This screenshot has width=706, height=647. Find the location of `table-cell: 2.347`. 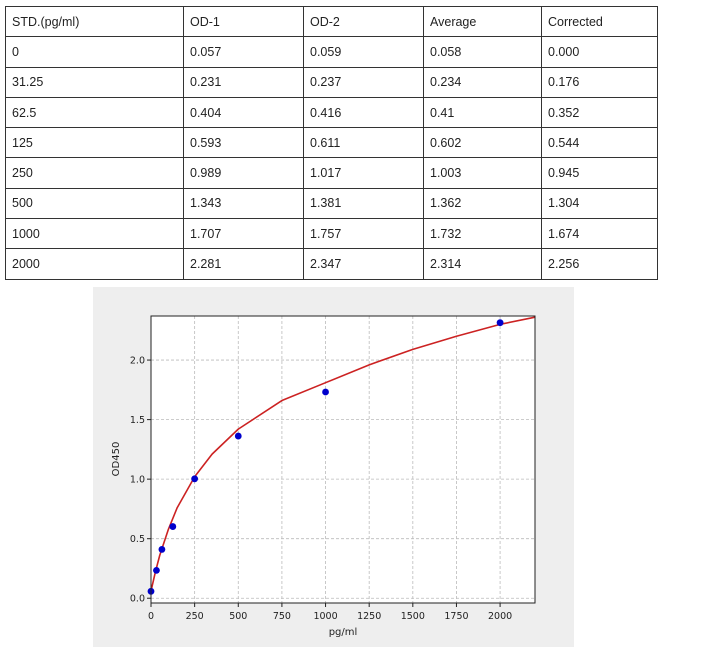

table-cell: 2.347 is located at coordinates (363, 264).